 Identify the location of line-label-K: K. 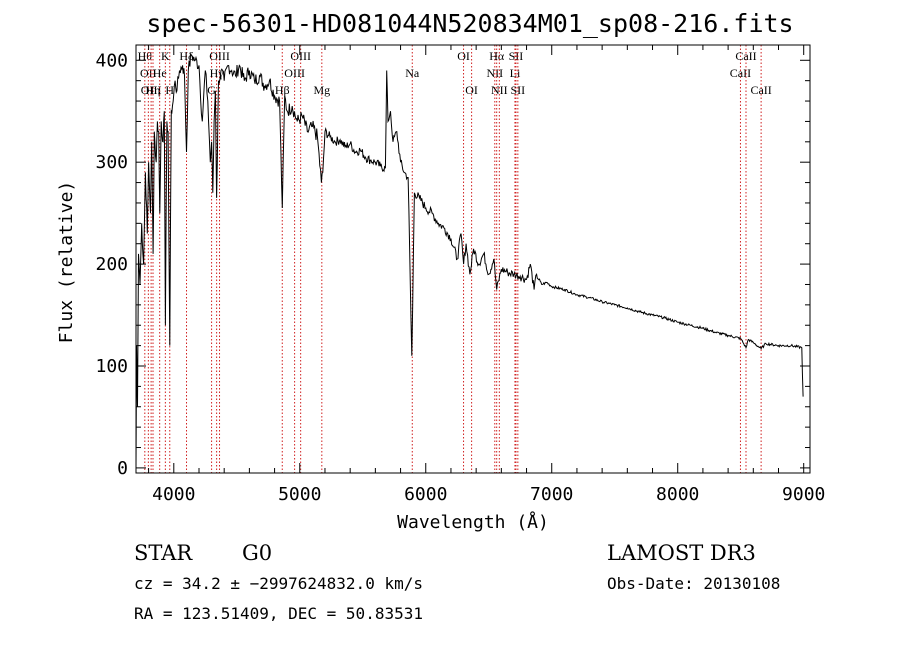
(165, 56).